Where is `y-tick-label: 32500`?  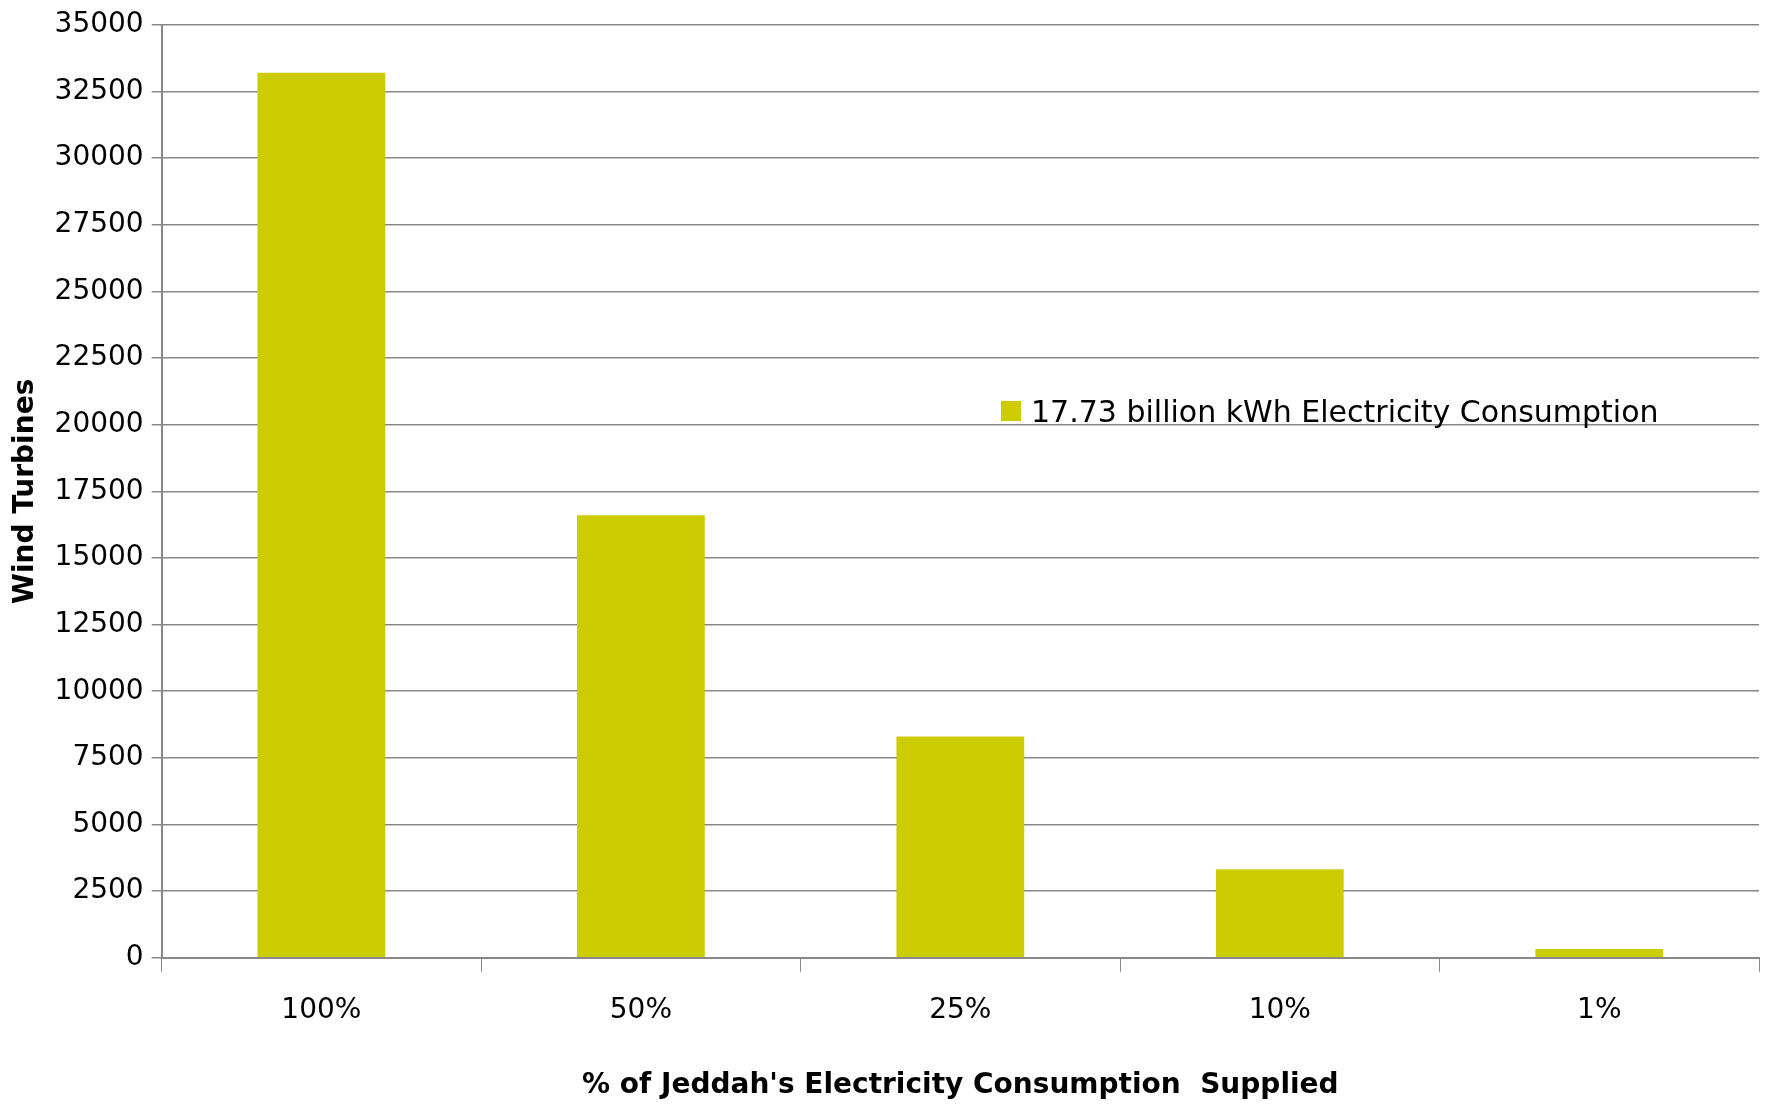
y-tick-label: 32500 is located at coordinates (99, 89).